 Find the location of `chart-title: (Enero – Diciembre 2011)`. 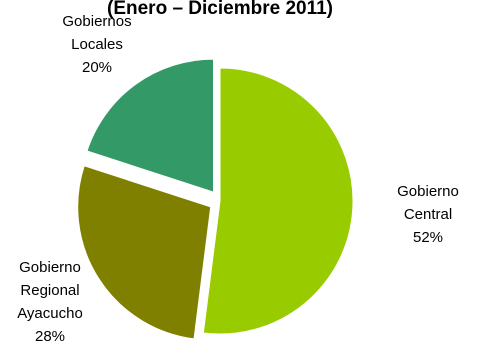

chart-title: (Enero – Diciembre 2011) is located at coordinates (220, 9).